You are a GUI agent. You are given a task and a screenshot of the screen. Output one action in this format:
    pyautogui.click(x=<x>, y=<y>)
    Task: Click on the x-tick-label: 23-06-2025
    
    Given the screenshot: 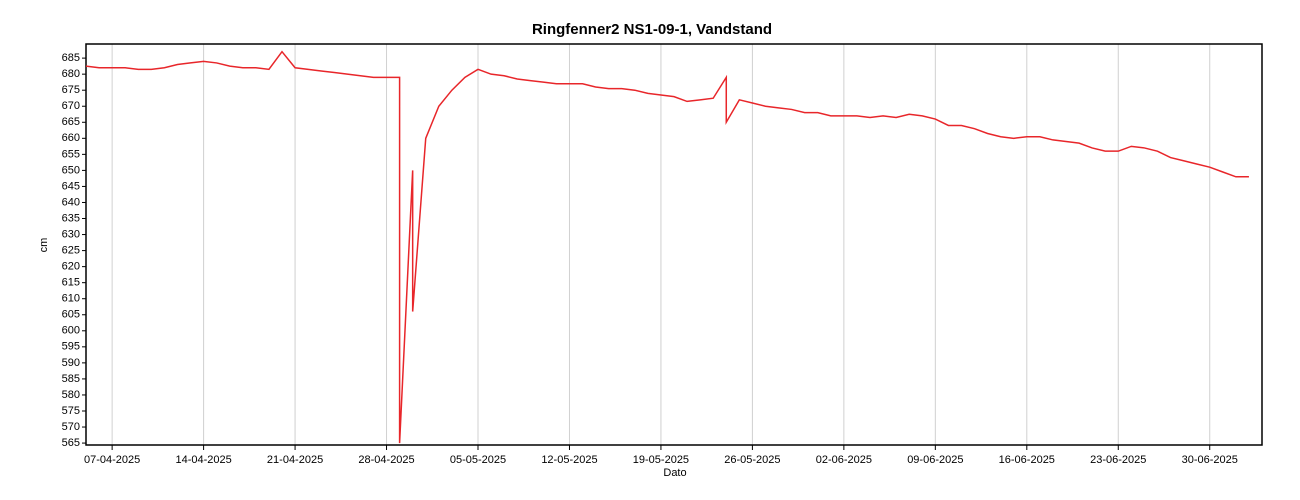 What is the action you would take?
    pyautogui.click(x=1118, y=460)
    